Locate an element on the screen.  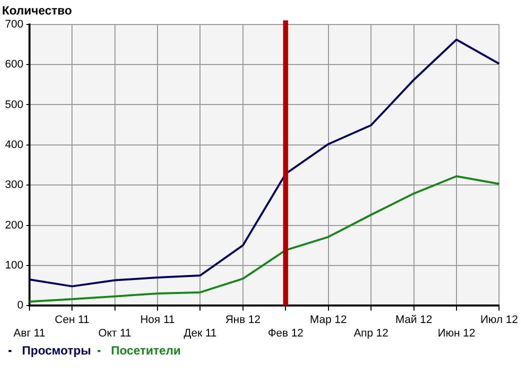
legend-label: Просмотры is located at coordinates (57, 350).